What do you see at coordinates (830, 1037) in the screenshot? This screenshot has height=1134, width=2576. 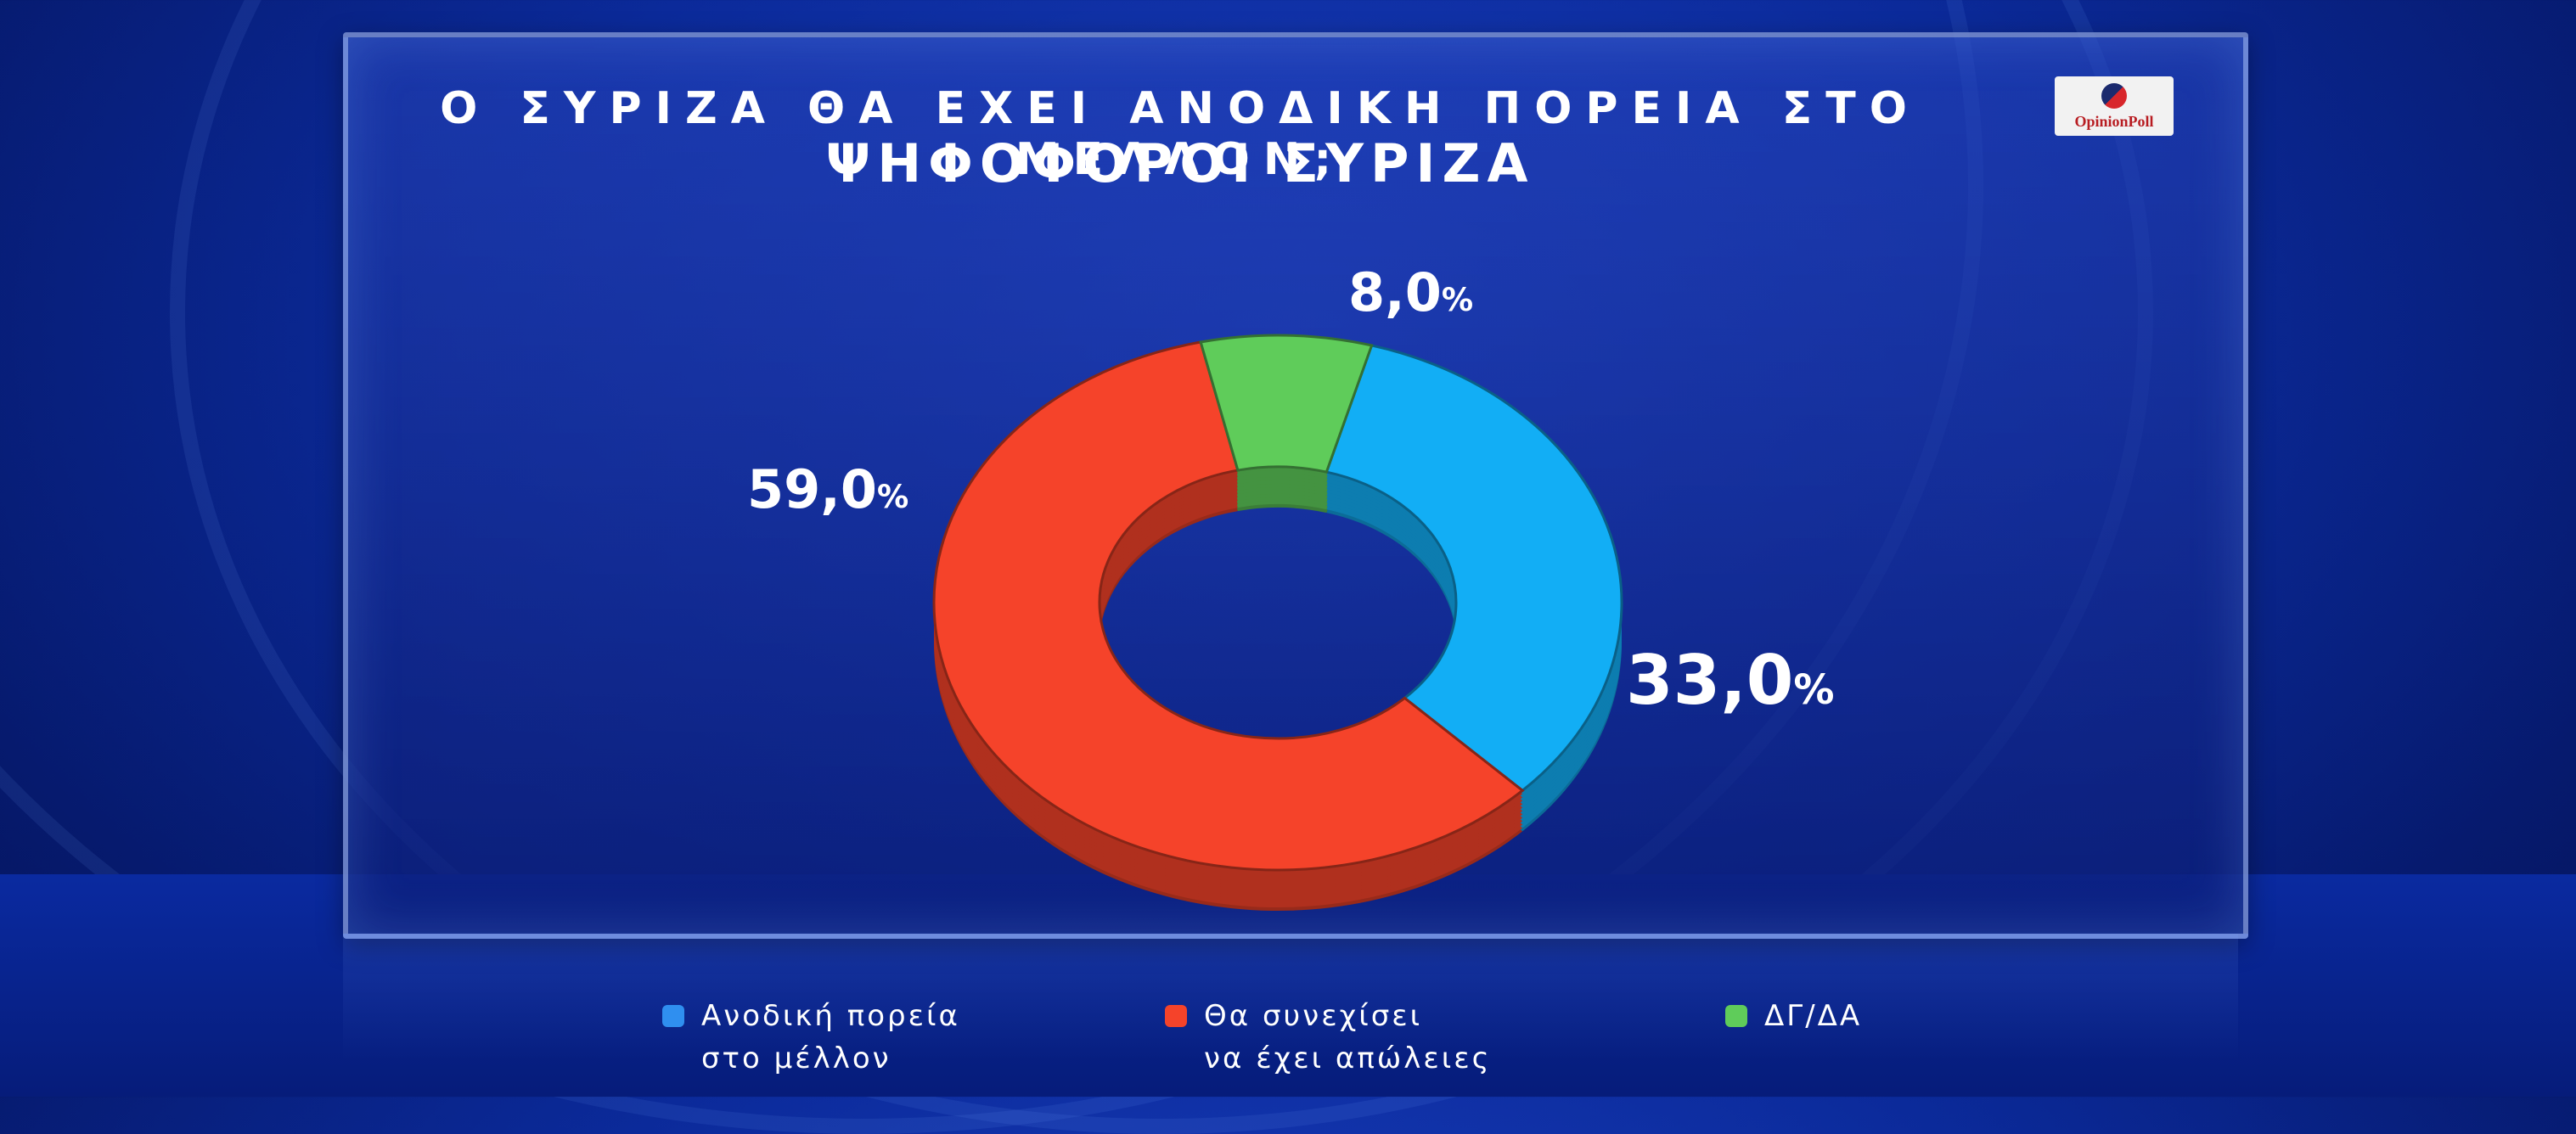 I see `legend-label: Ανοδική πορεία στο μέλλον` at bounding box center [830, 1037].